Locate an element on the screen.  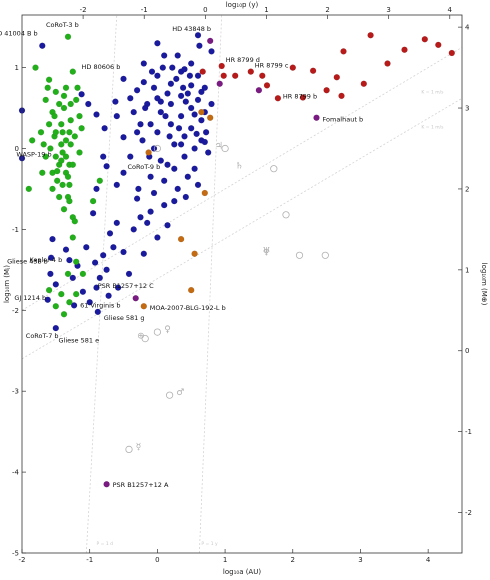
bottom-tick-label: 2 is located at coordinates (293, 560).